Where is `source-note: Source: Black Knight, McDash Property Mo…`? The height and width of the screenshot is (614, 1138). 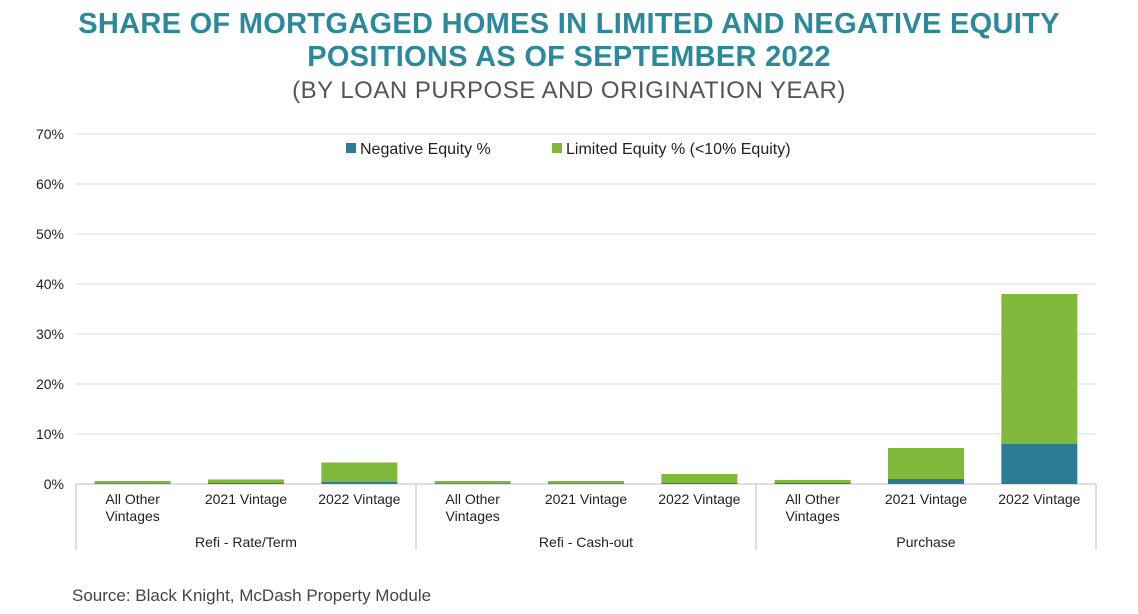
source-note: Source: Black Knight, McDash Property Mo… is located at coordinates (252, 595).